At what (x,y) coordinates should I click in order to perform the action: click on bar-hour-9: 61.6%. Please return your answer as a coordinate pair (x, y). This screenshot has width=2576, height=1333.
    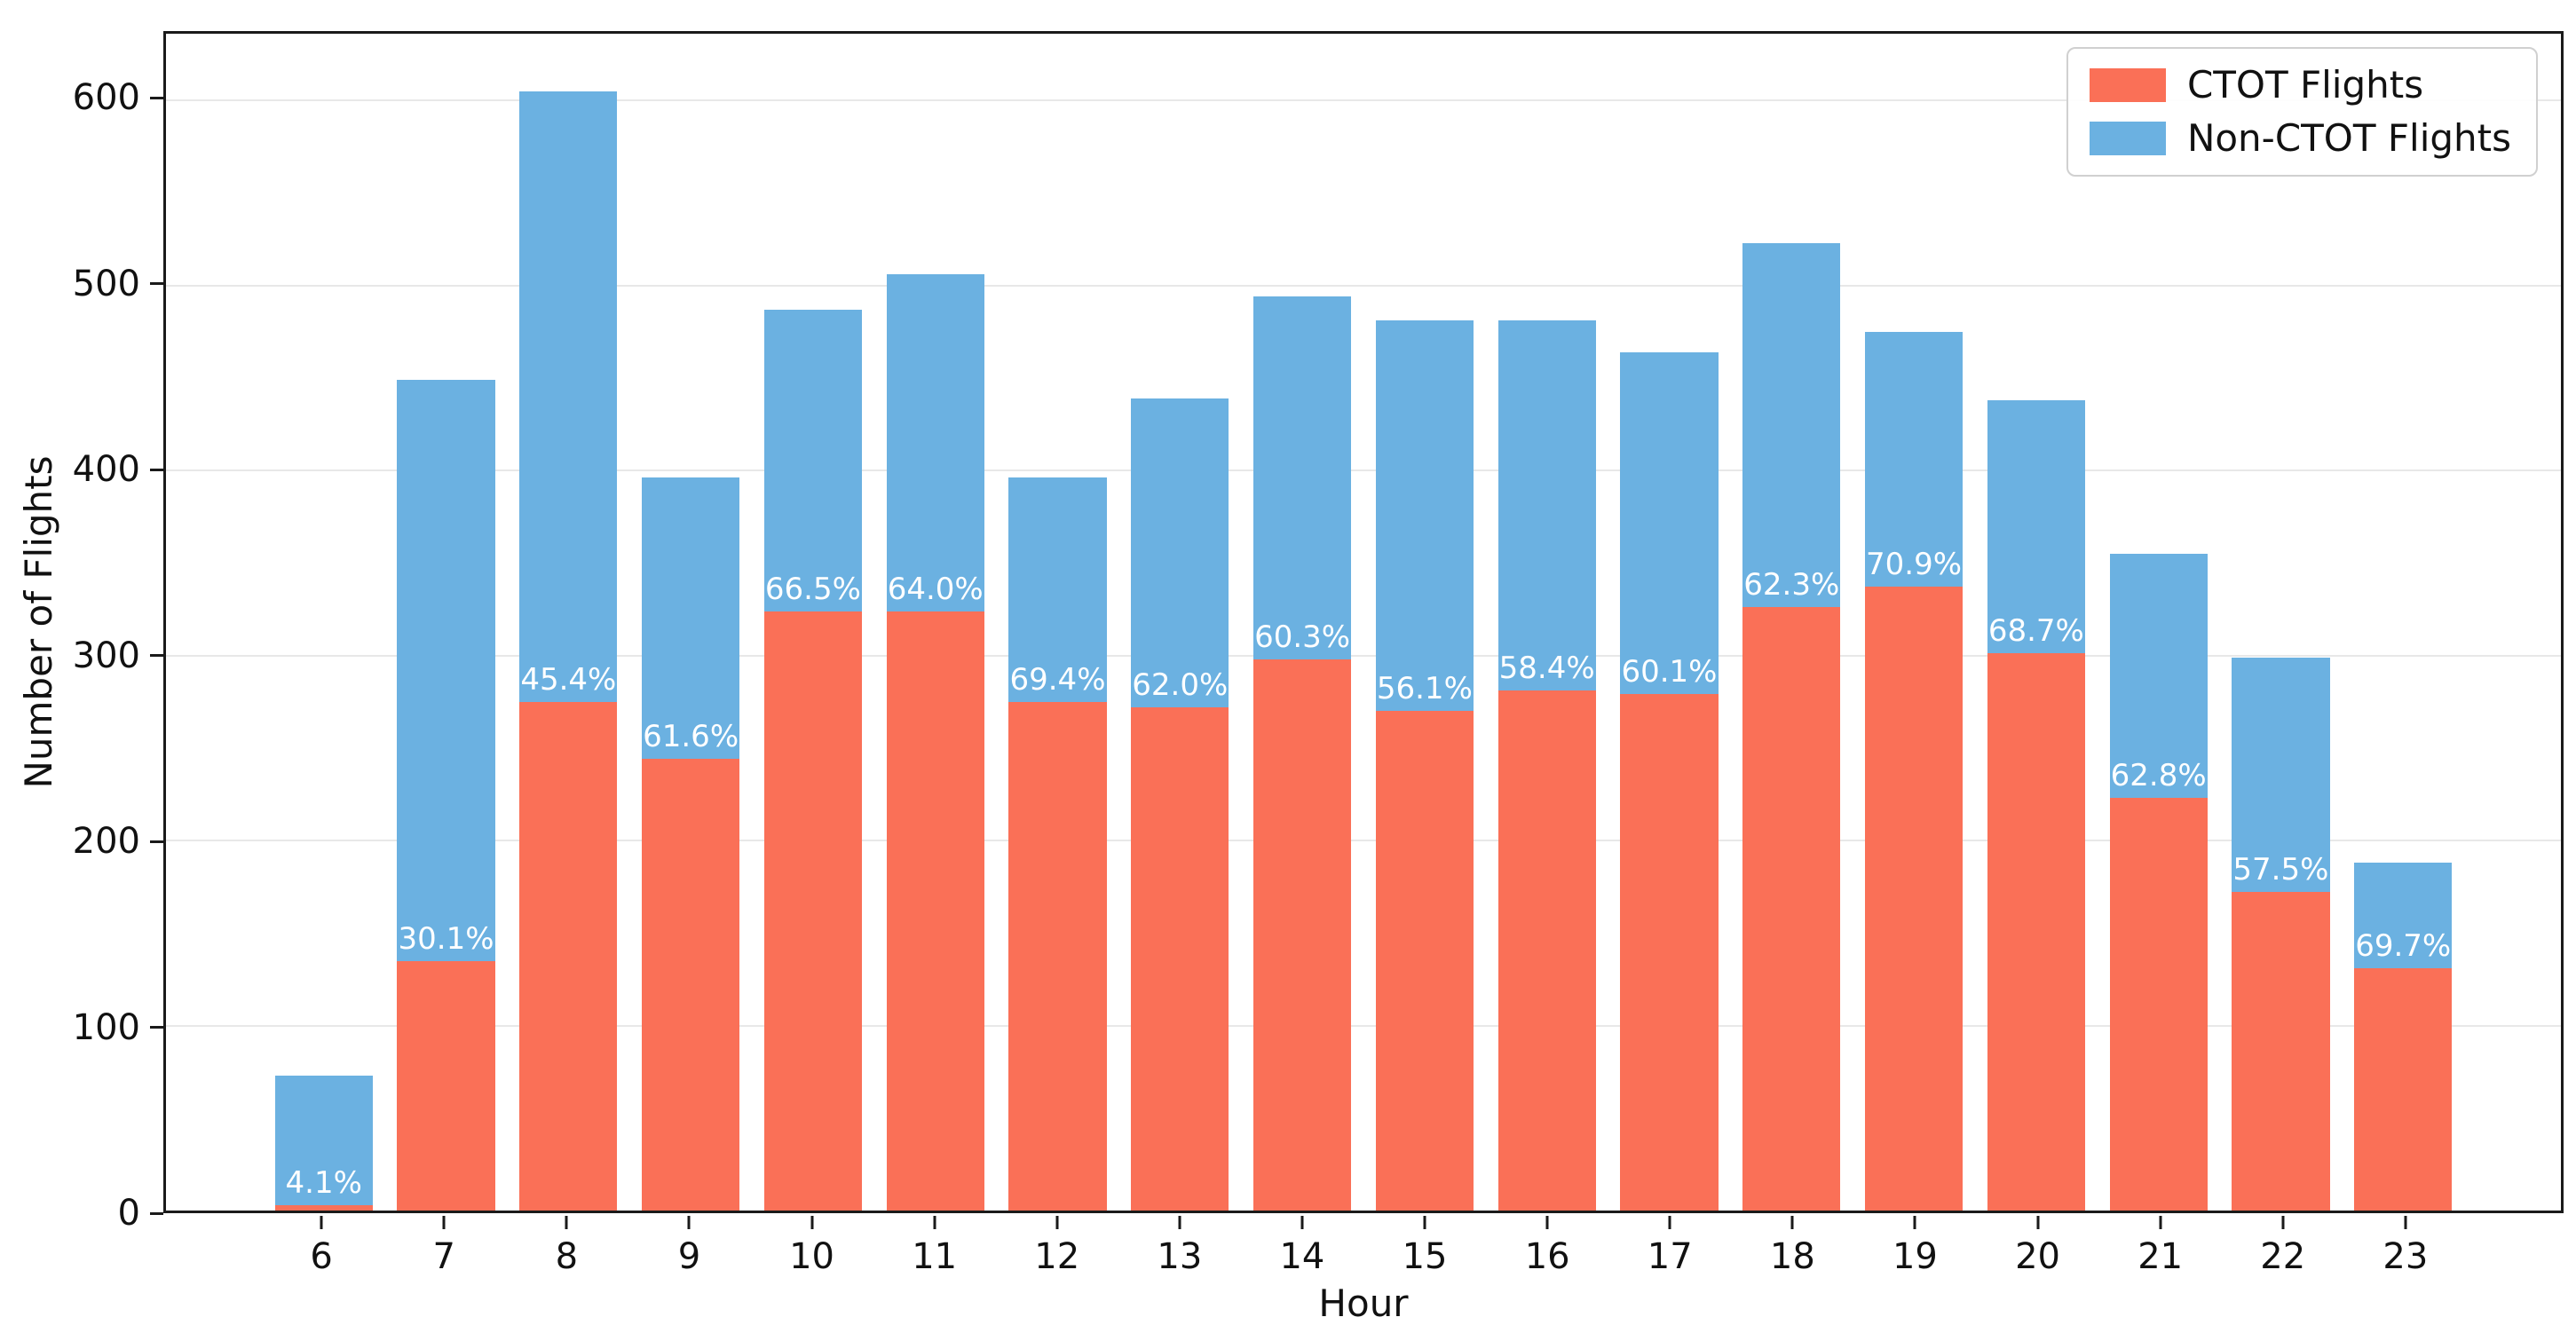
    Looking at the image, I should click on (691, 622).